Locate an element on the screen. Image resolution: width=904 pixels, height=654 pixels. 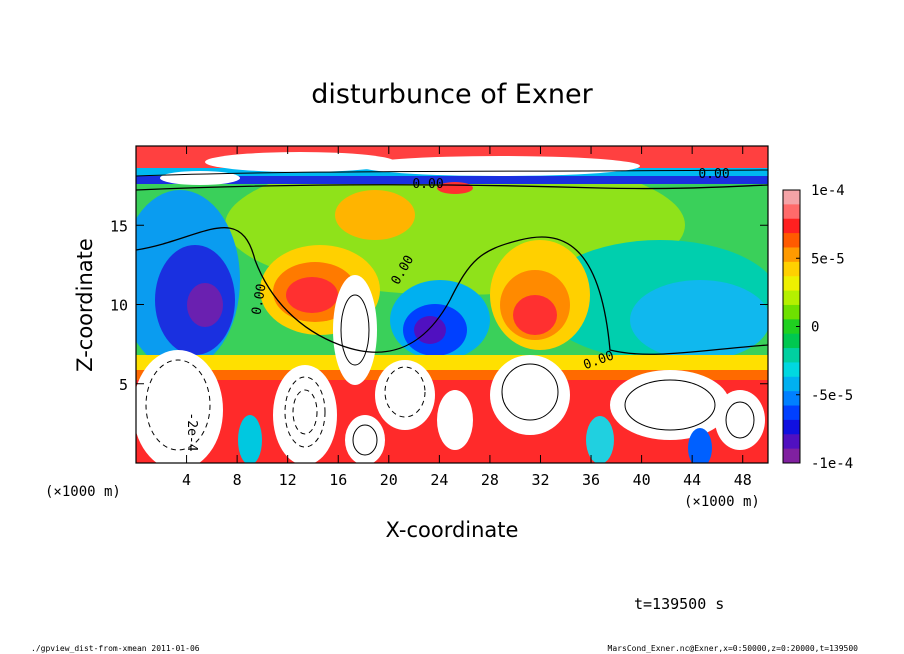
x-axis-unit: (×1000 m) is located at coordinates (722, 502).